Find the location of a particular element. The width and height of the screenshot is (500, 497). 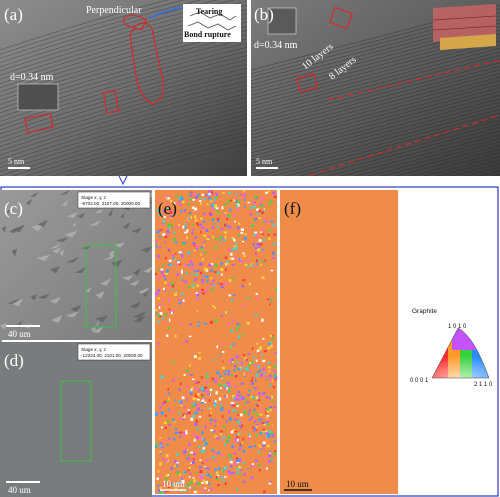

panel-f: (f) 10 um is located at coordinates (339, 342).